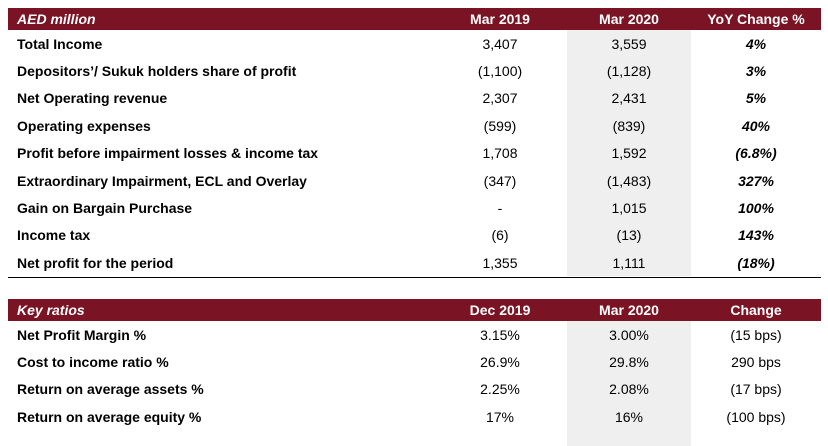  What do you see at coordinates (756, 262) in the screenshot?
I see `cell: (18%)` at bounding box center [756, 262].